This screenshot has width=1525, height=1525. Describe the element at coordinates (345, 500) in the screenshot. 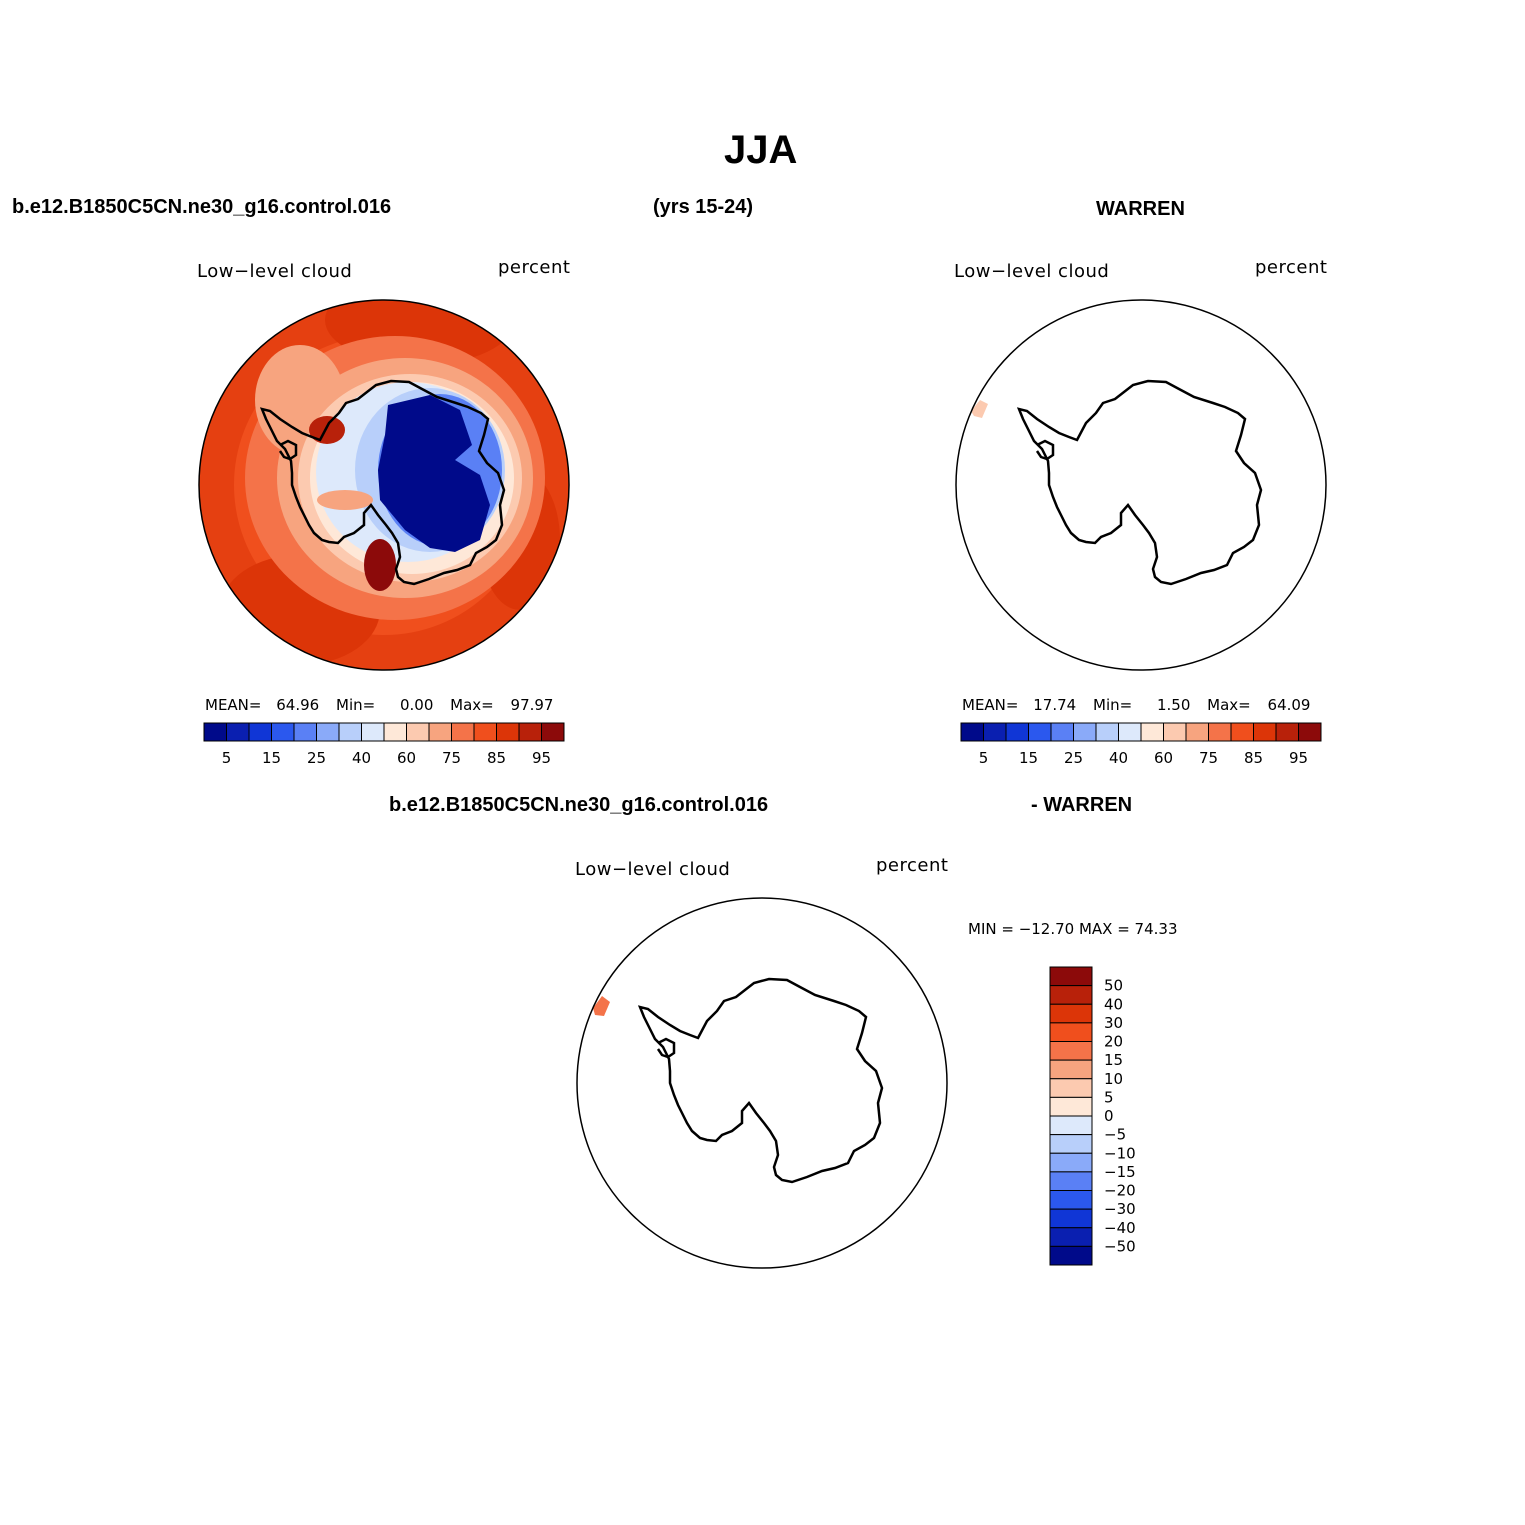

I see `model-warm-inlet` at that location.